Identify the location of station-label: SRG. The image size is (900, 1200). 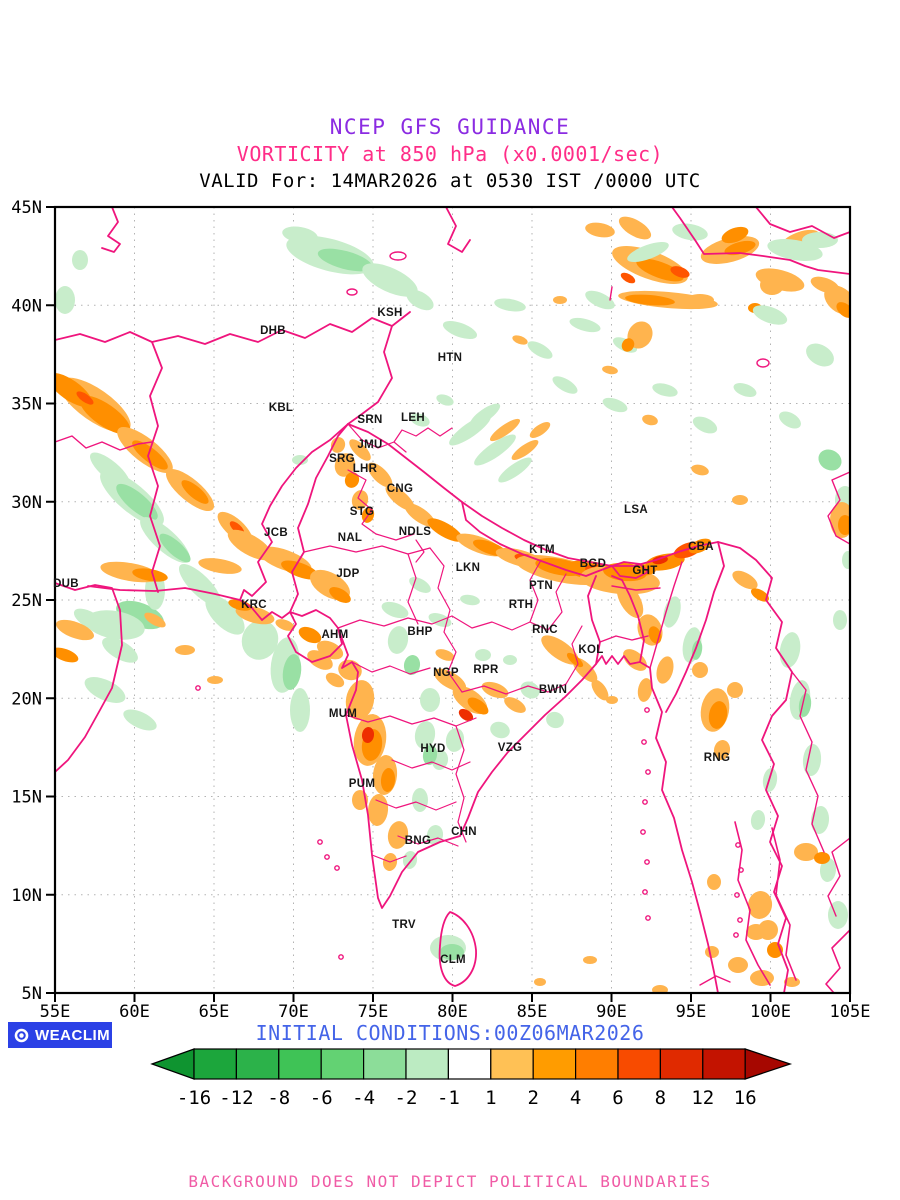
(342, 459).